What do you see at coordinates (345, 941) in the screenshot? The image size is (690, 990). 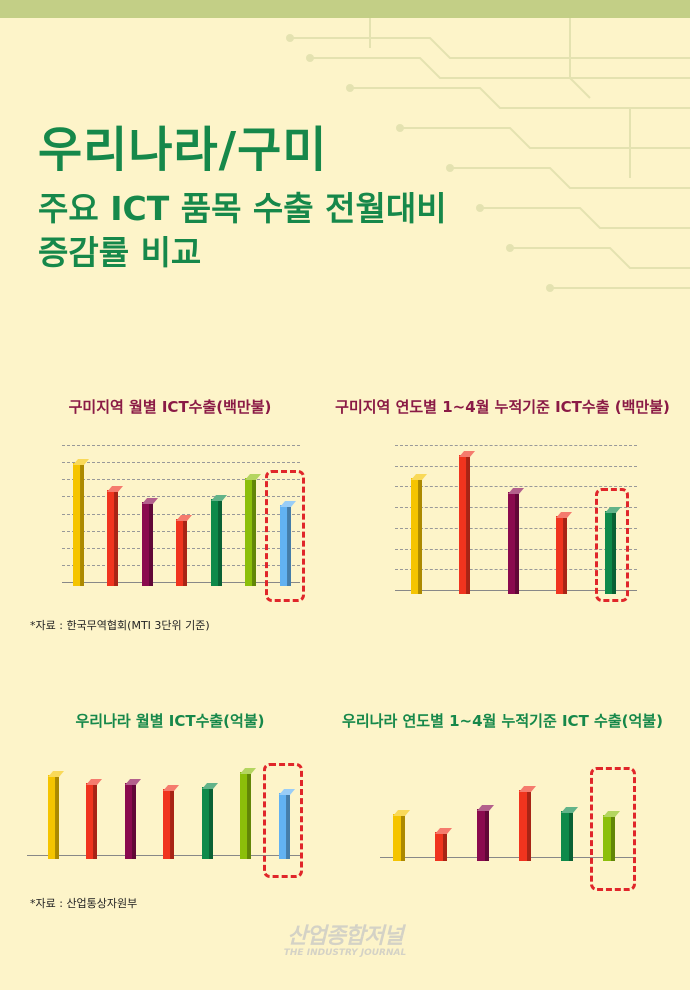 I see `watermark-logo: 산업종합저널 THE INDUSTRY JOURNAL` at bounding box center [345, 941].